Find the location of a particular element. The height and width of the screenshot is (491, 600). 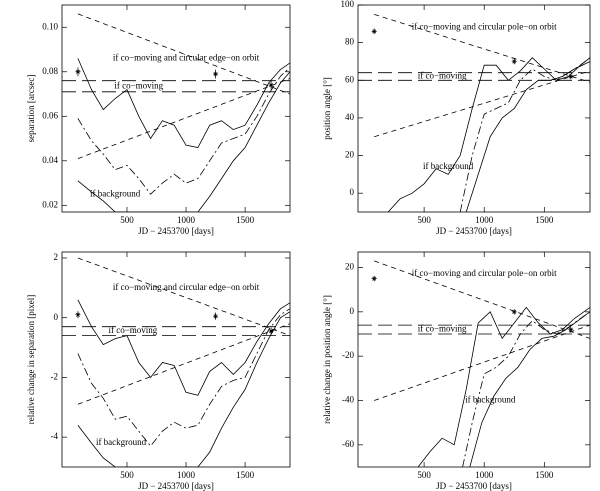

y-tick-label: 0.06 is located at coordinates (50, 115).